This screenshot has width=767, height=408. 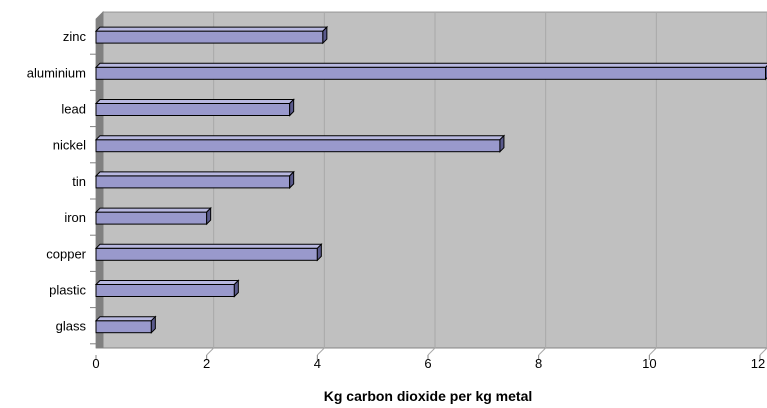 I want to click on bar-nickel, so click(x=300, y=143).